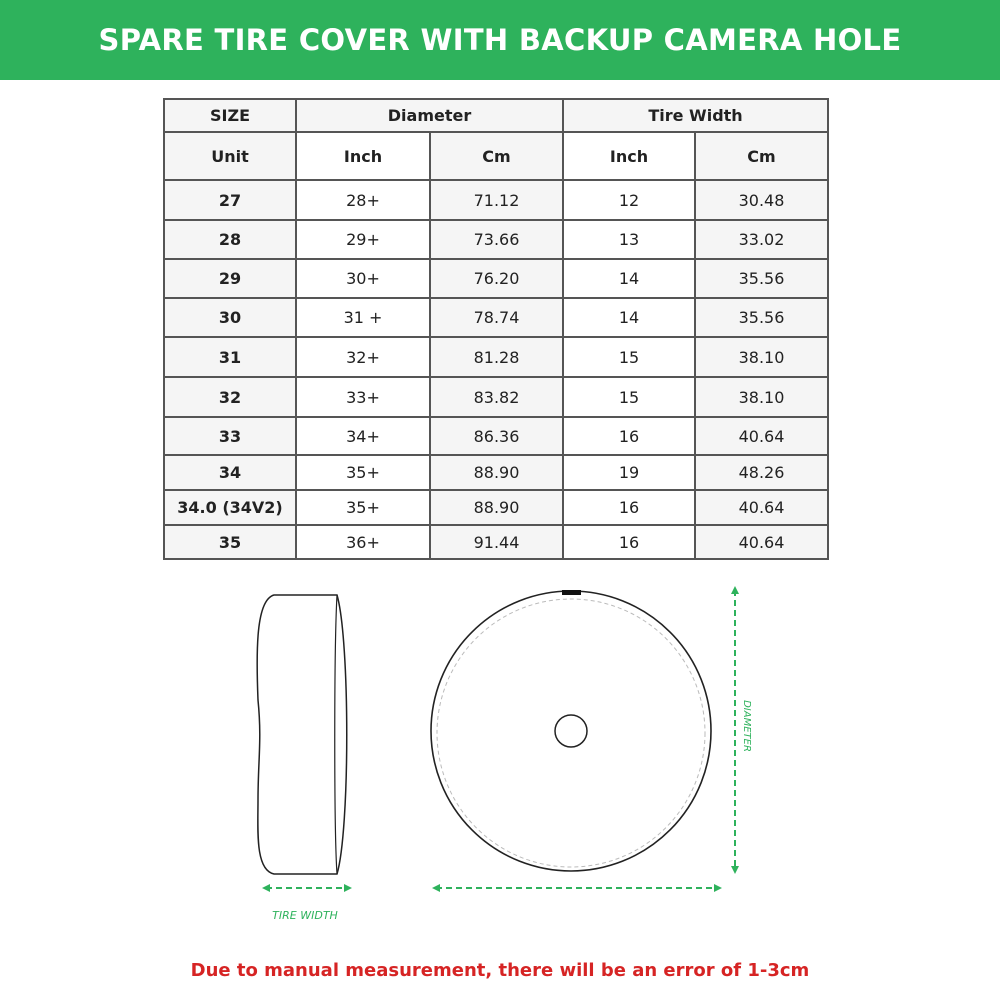 This screenshot has width=1000, height=1000. What do you see at coordinates (629, 200) in the screenshot?
I see `width-inch-cell: 12` at bounding box center [629, 200].